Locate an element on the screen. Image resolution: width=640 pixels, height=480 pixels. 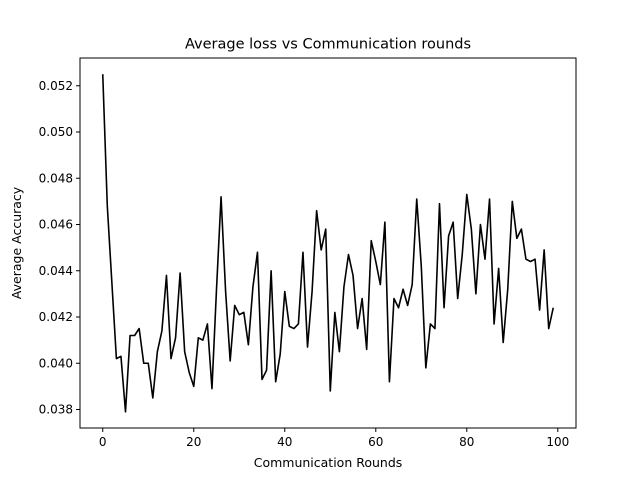
x-tick-label: 20 is located at coordinates (193, 442).